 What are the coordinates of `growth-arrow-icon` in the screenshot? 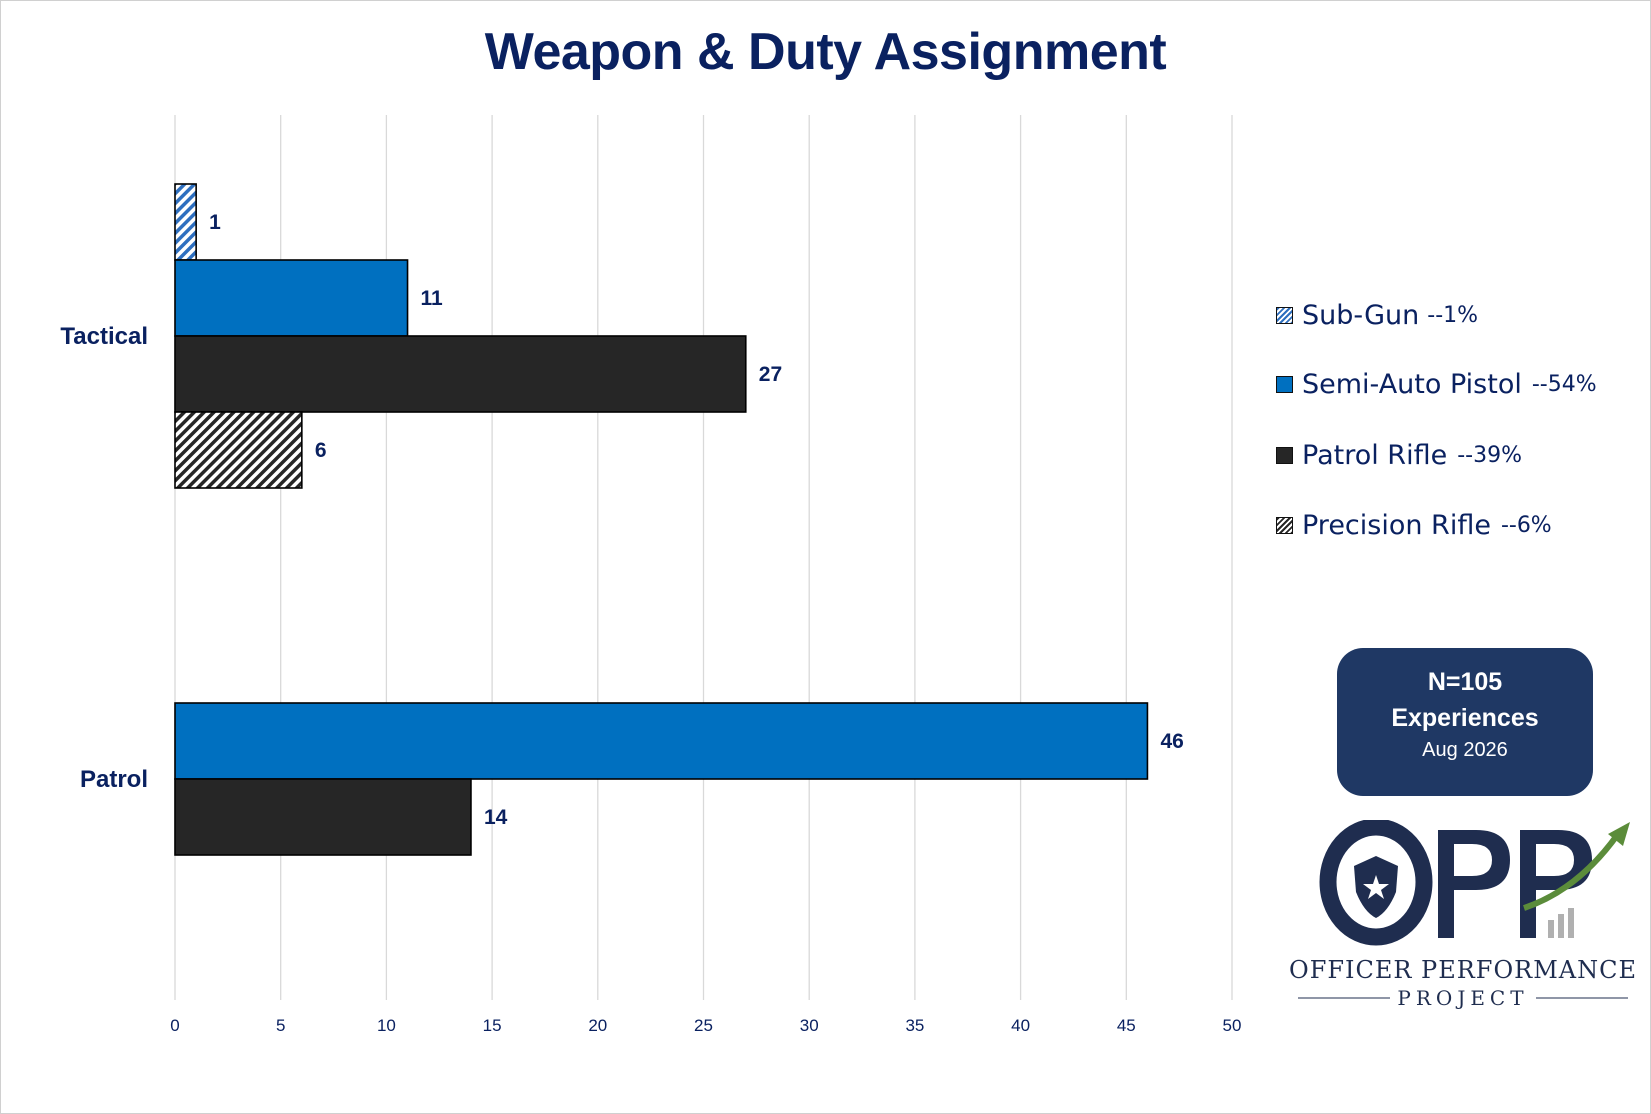 It's located at (1572, 871).